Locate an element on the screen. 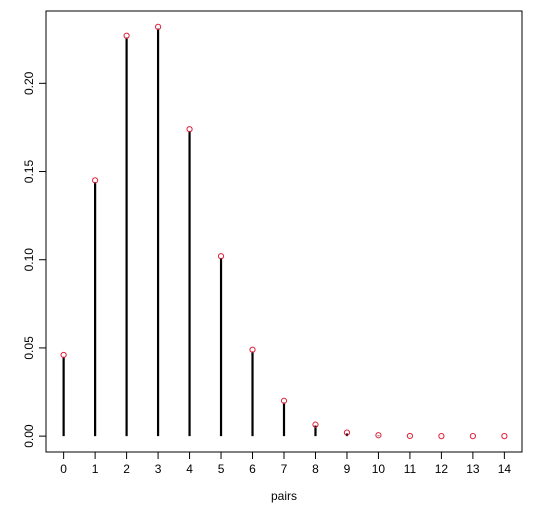 The image size is (540, 513). x-axis-label: pairs is located at coordinates (284, 496).